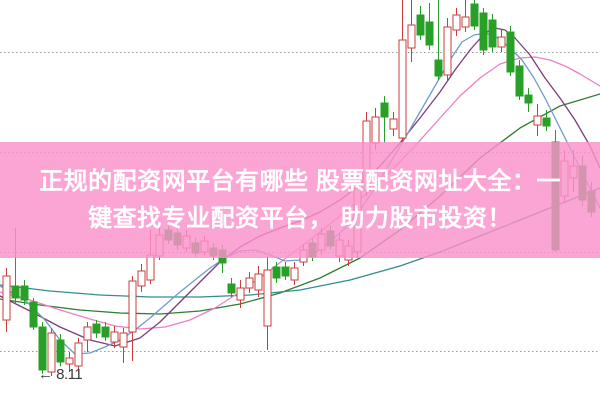 This screenshot has height=400, width=600. What do you see at coordinates (300, 181) in the screenshot?
I see `banner-text-line-1: 正规的配资网平台有哪些 股票配资网址大全：一` at bounding box center [300, 181].